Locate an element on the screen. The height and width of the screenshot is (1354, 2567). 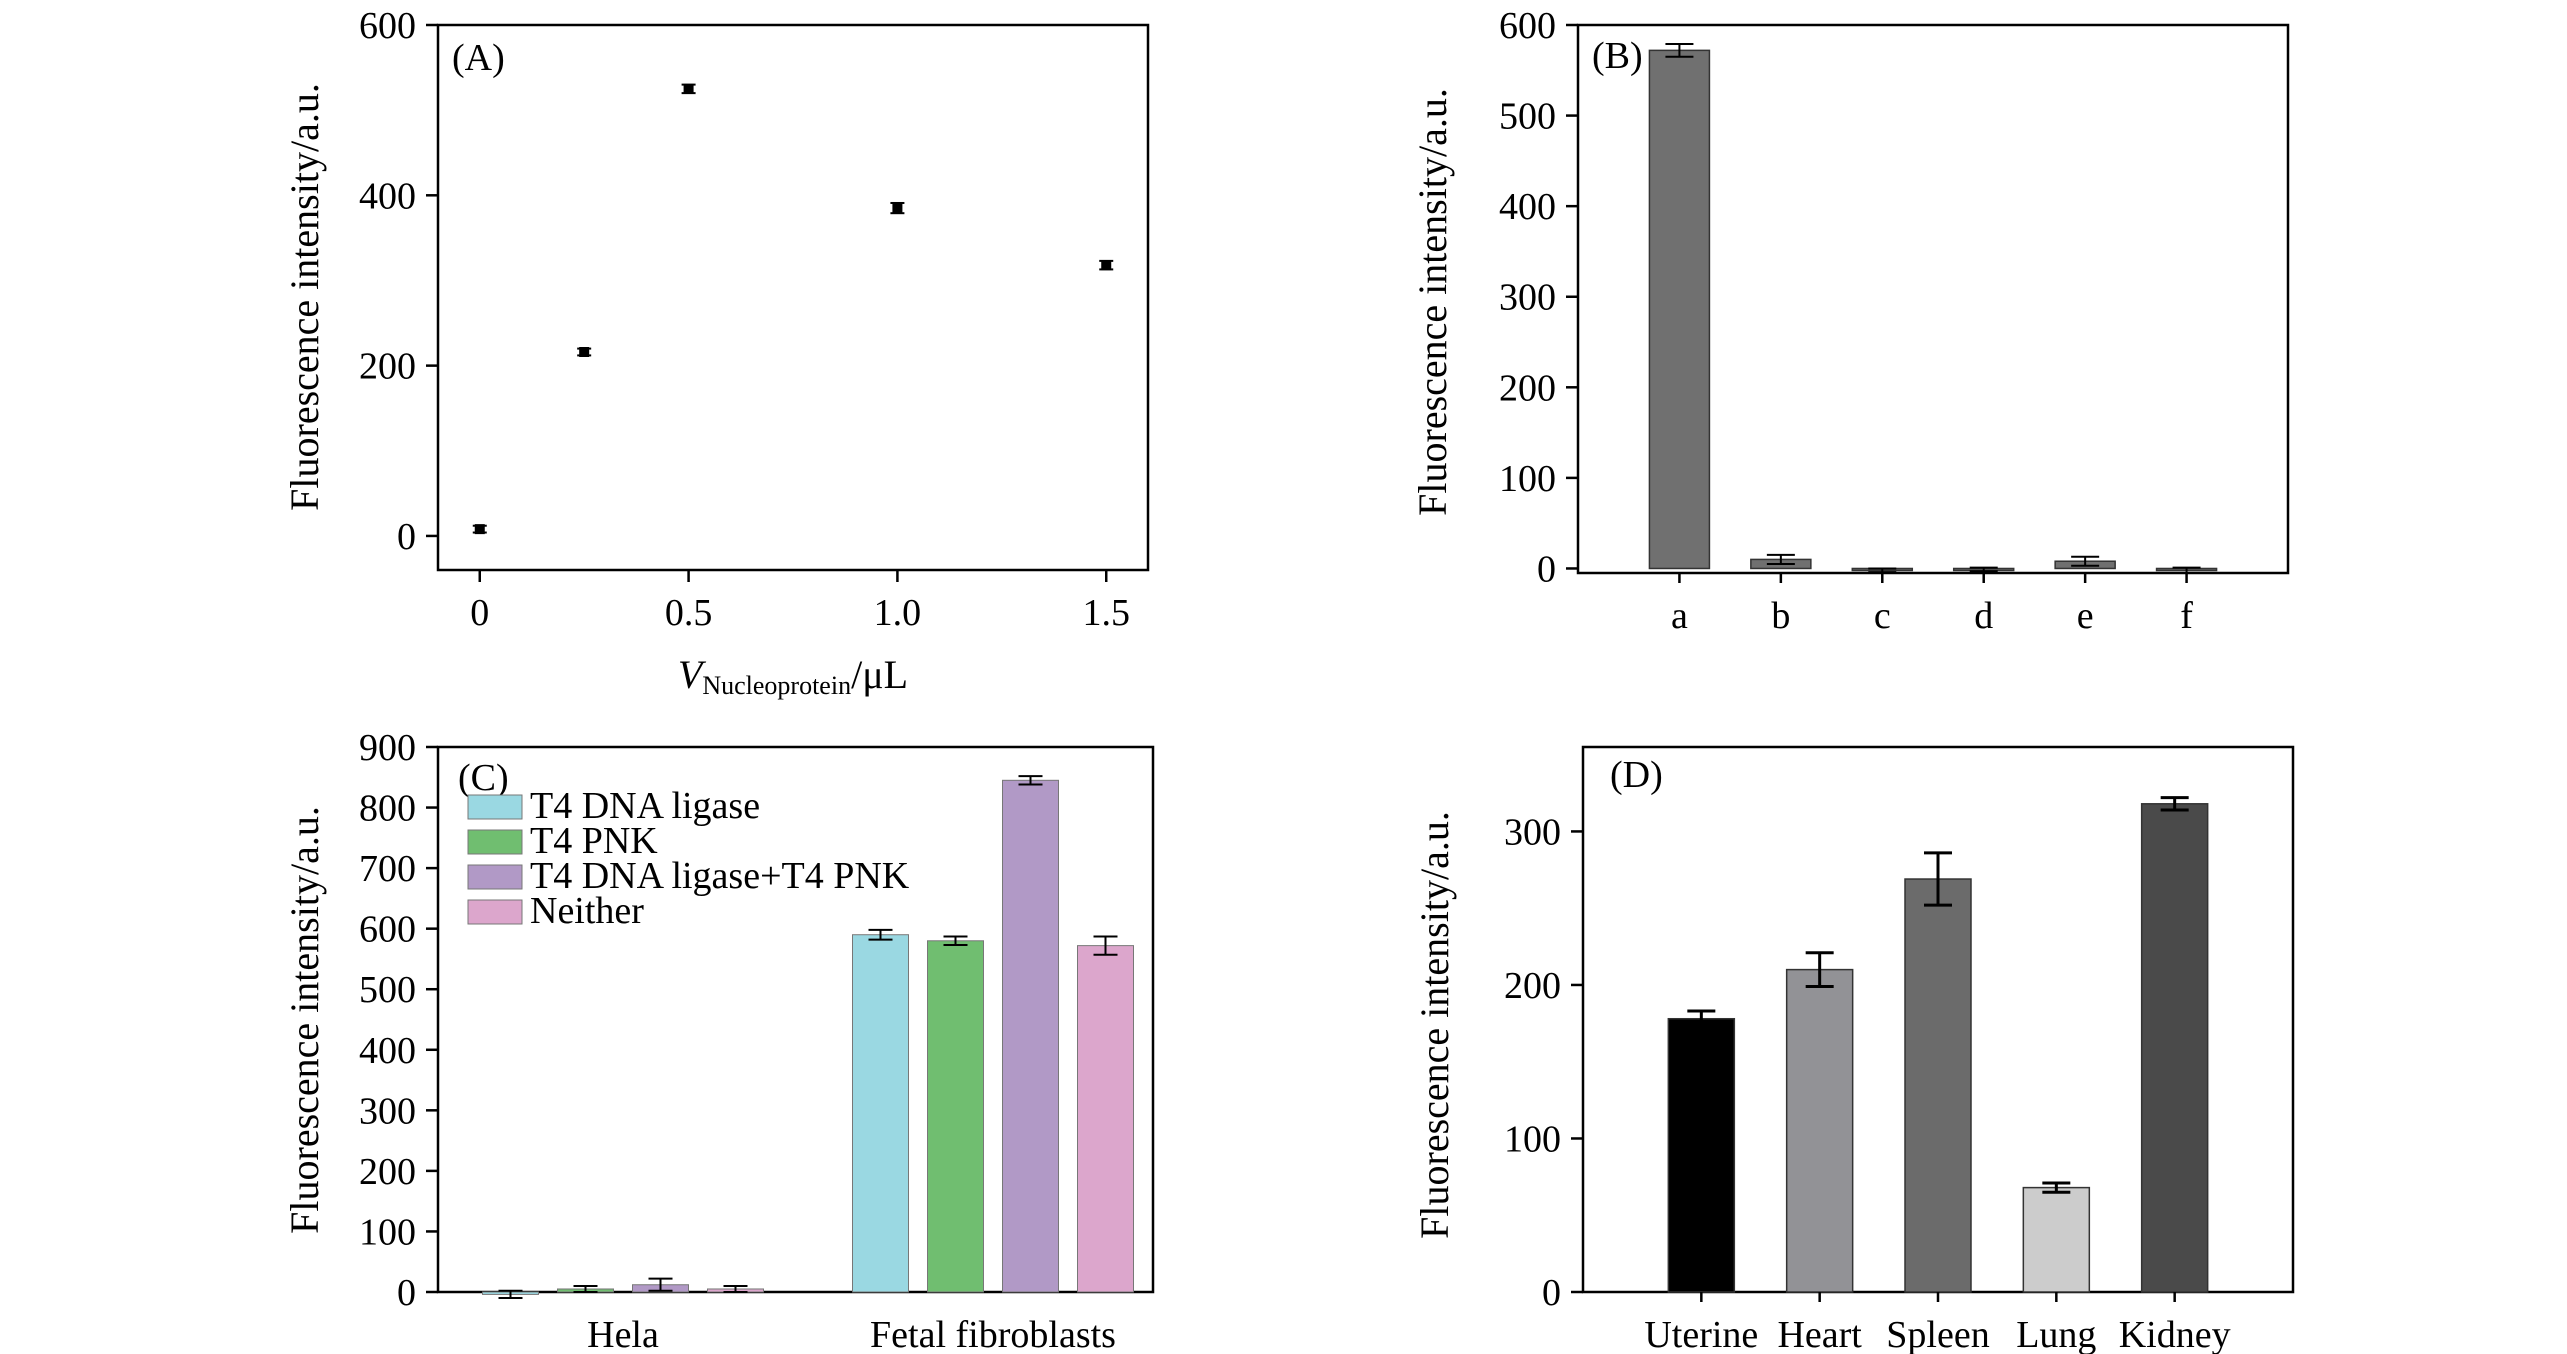
x-tick-label: 1.5 is located at coordinates (1106, 613).